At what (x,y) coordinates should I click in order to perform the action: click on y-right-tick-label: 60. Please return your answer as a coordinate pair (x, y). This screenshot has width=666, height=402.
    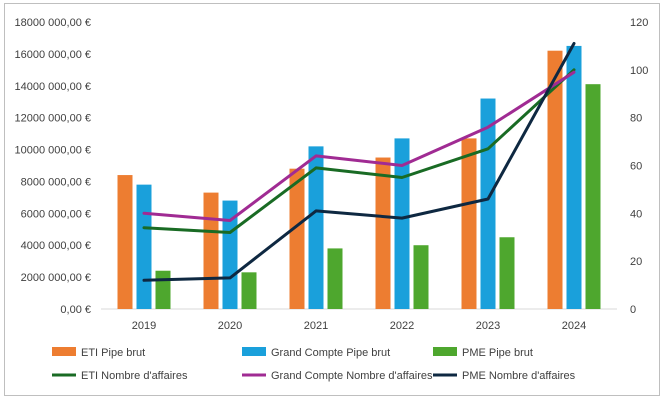
    Looking at the image, I should click on (636, 167).